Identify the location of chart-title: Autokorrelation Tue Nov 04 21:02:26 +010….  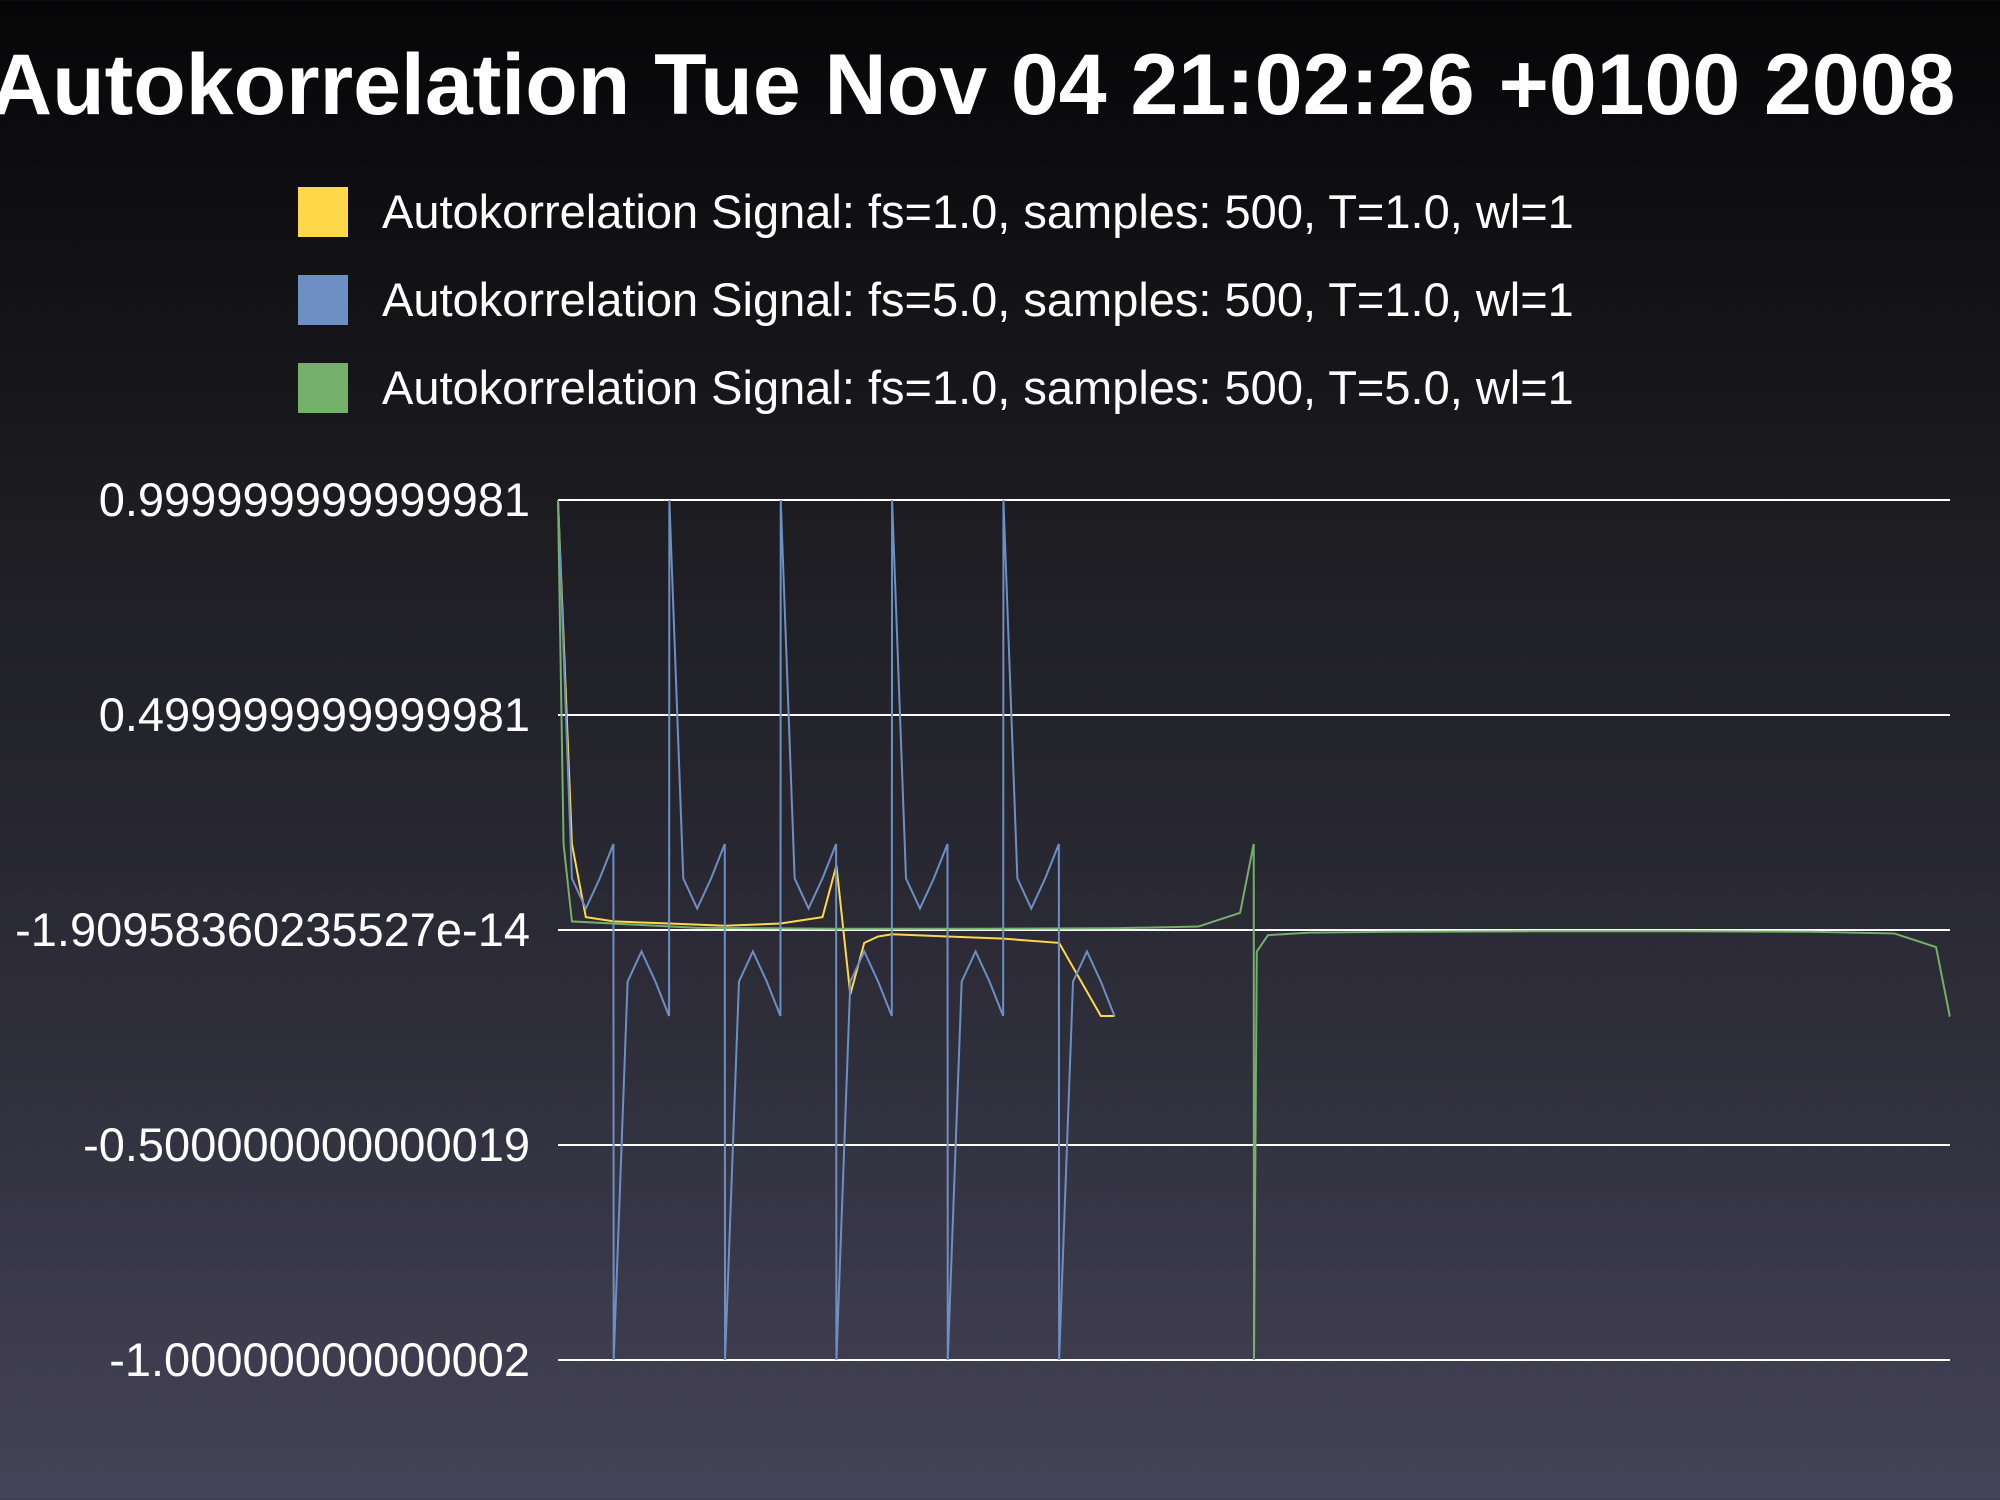
(978, 85).